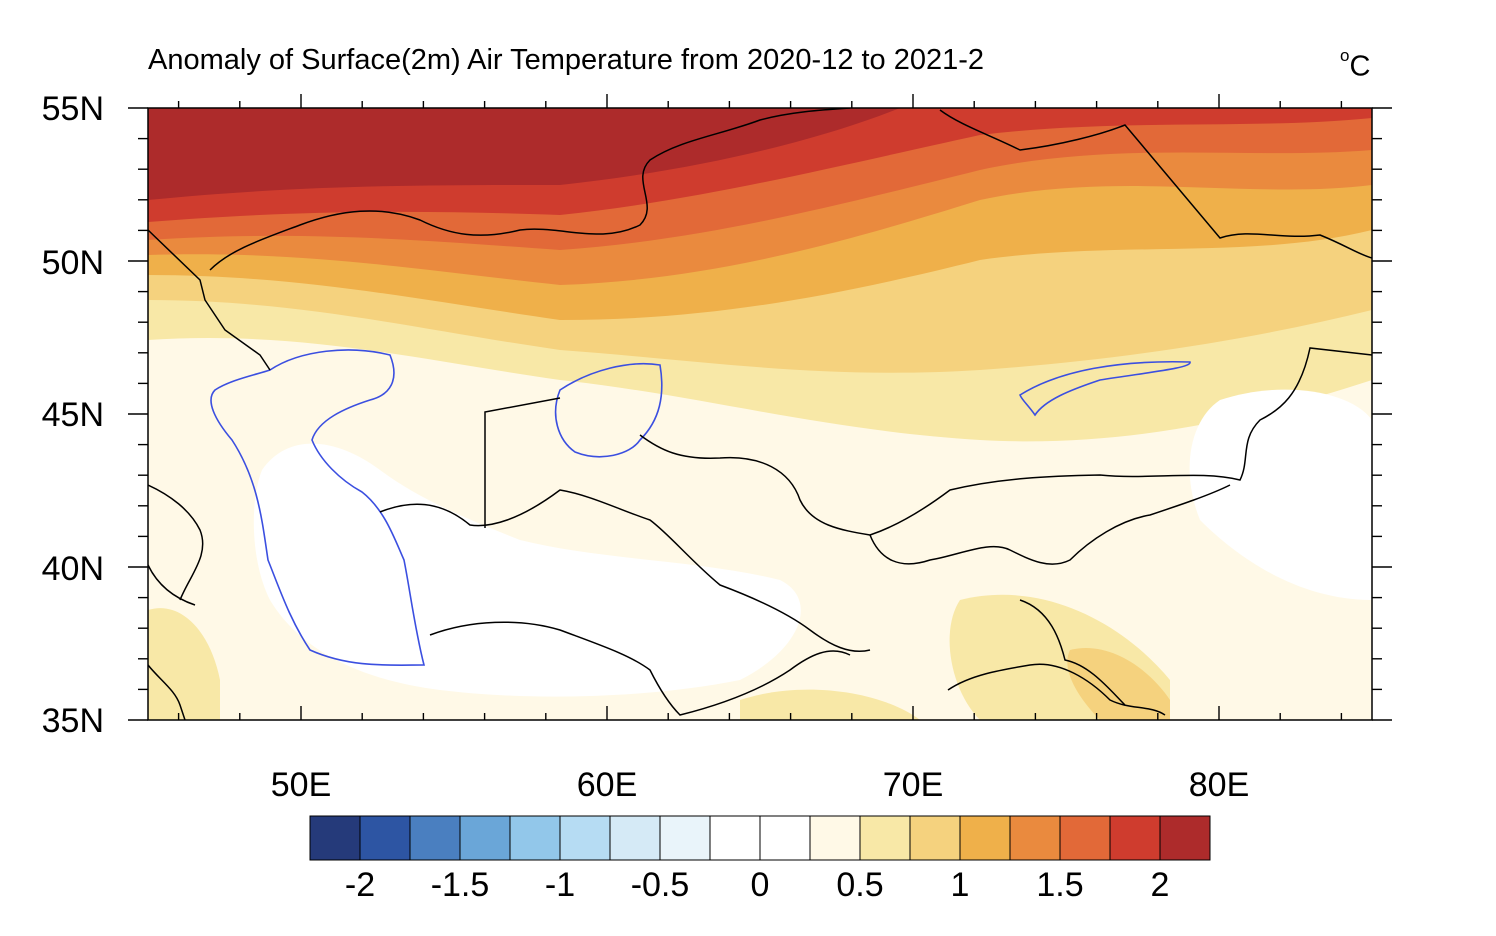 This screenshot has width=1496, height=936. What do you see at coordinates (1160, 885) in the screenshot?
I see `colorbar-tick-label: 2` at bounding box center [1160, 885].